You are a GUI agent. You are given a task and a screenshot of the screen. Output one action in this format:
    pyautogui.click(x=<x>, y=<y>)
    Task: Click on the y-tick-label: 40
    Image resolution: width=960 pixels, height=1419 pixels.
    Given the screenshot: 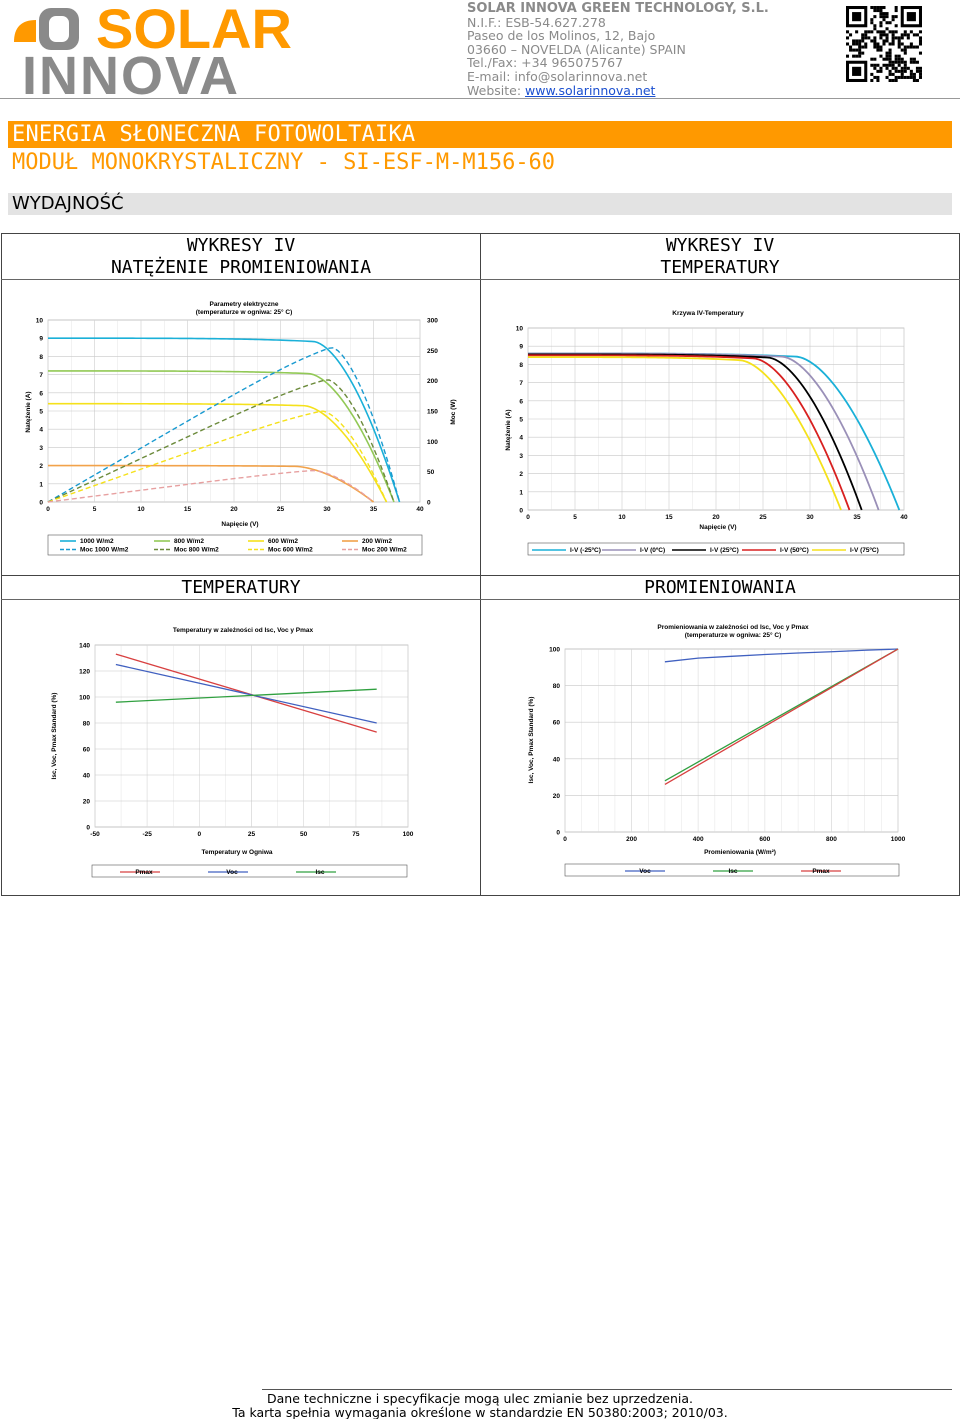 What is the action you would take?
    pyautogui.click(x=557, y=759)
    